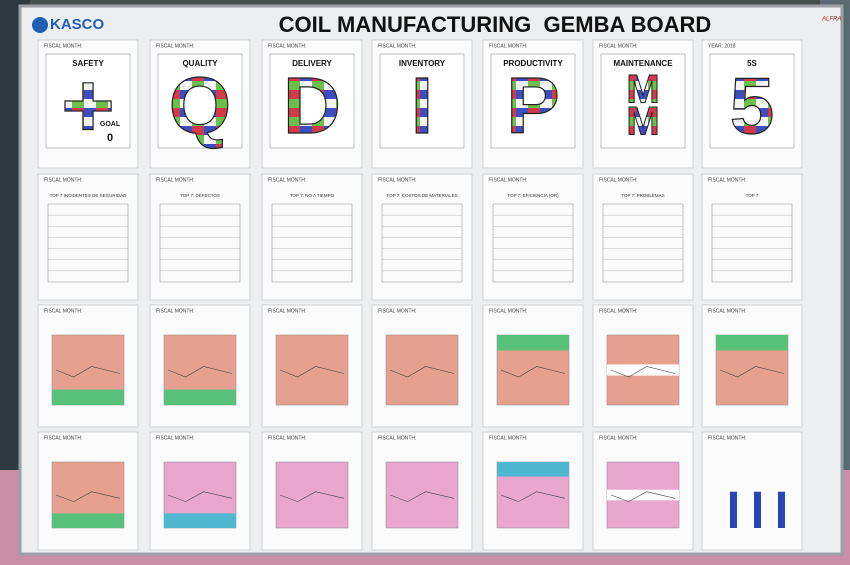  Describe the element at coordinates (752, 105) in the screenshot. I see `category-letter: 5` at that location.